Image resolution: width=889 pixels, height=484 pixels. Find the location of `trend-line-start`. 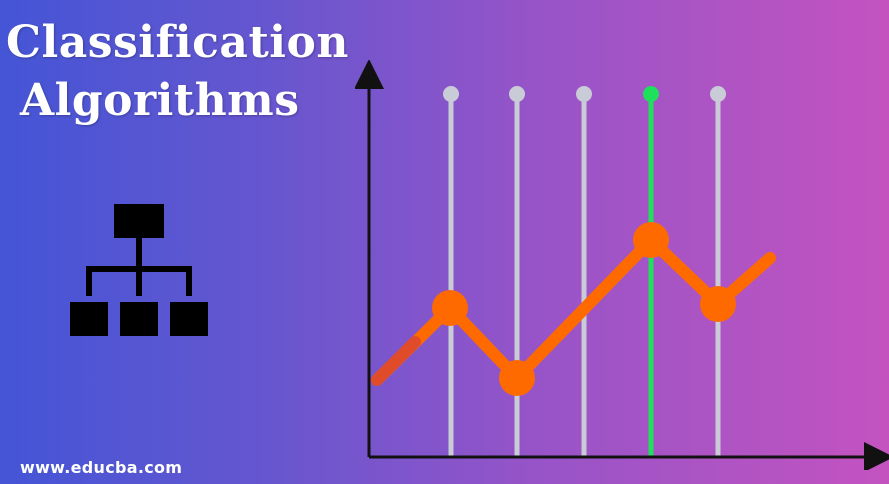

trend-line-start is located at coordinates (396, 361).